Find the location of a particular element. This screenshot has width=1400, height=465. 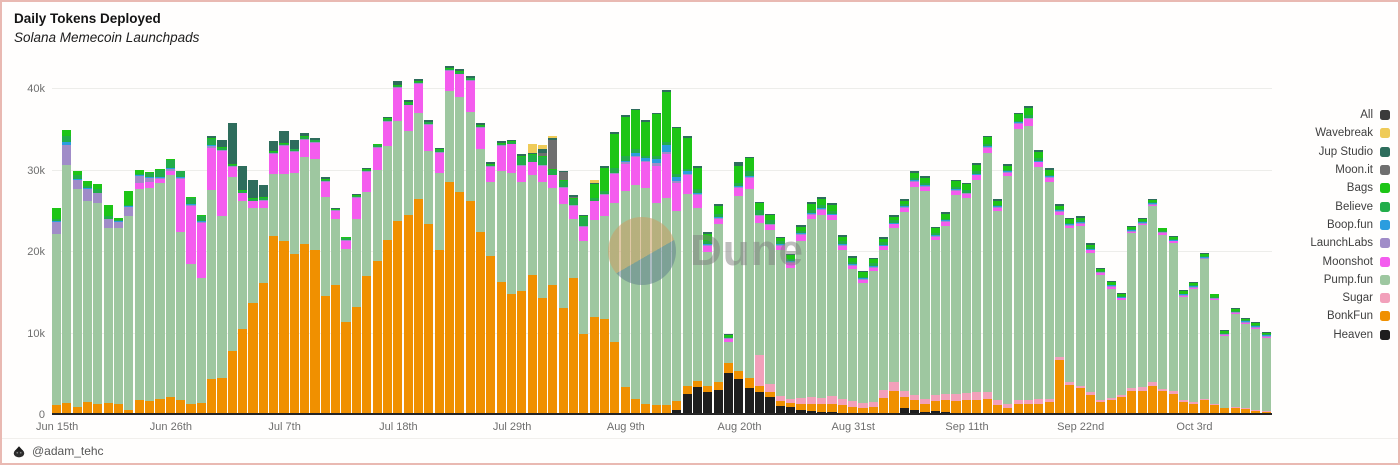

legend-item-boop-fun: Boop.fun is located at coordinates (1350, 225).